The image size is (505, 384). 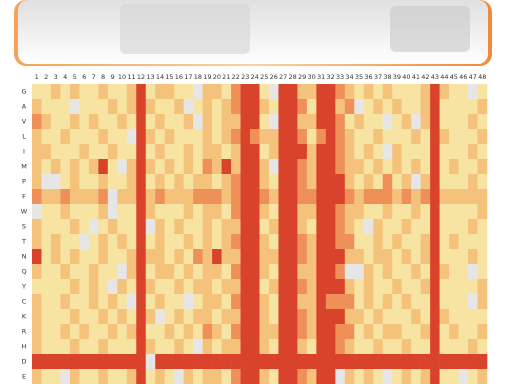 I want to click on x-tick-label: 20, so click(x=217, y=77).